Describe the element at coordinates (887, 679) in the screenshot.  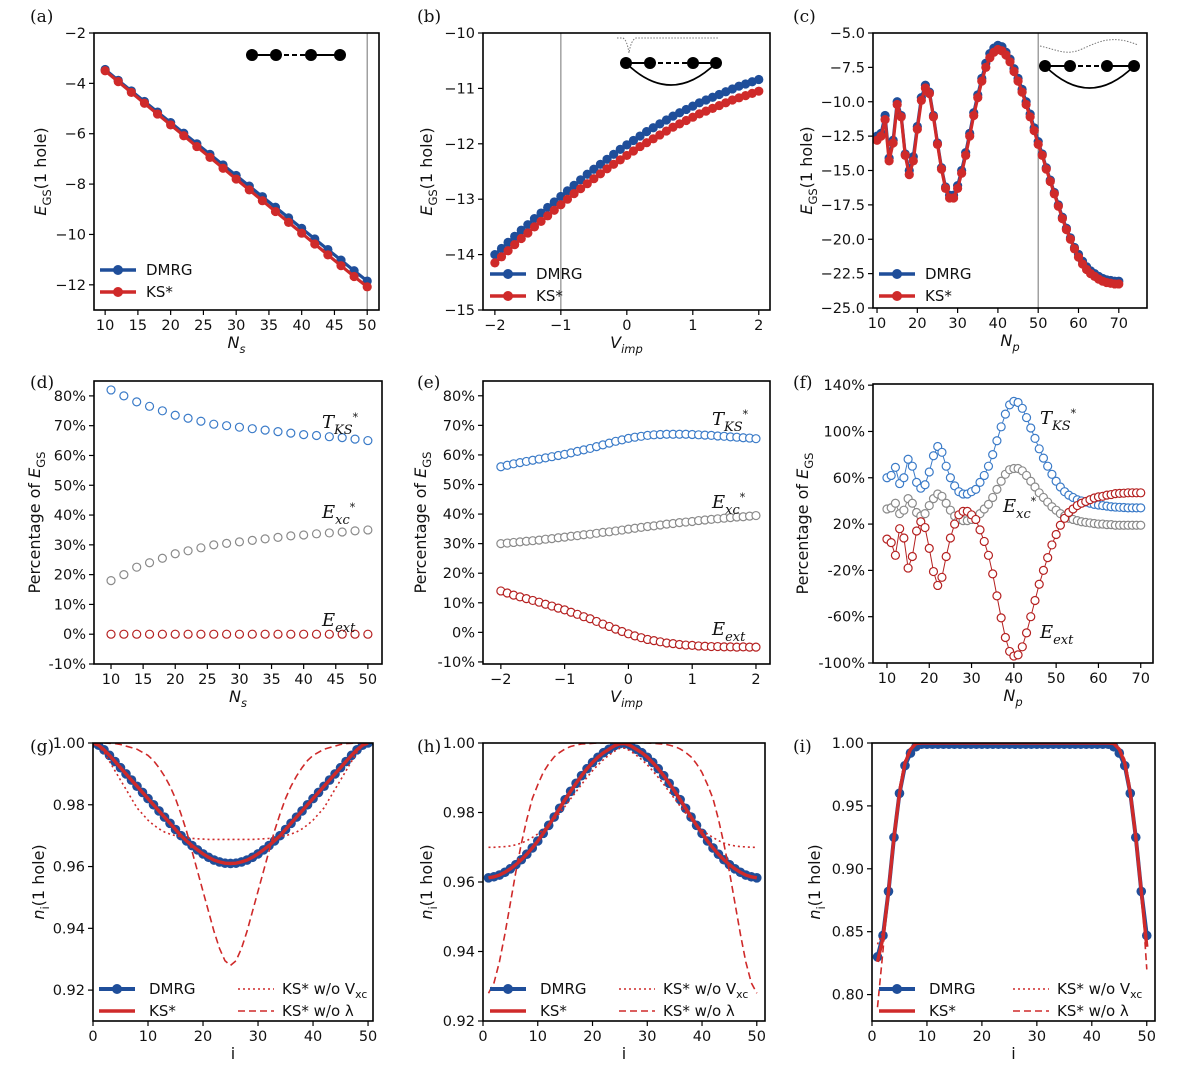
I see `x-tick-label: 10` at that location.